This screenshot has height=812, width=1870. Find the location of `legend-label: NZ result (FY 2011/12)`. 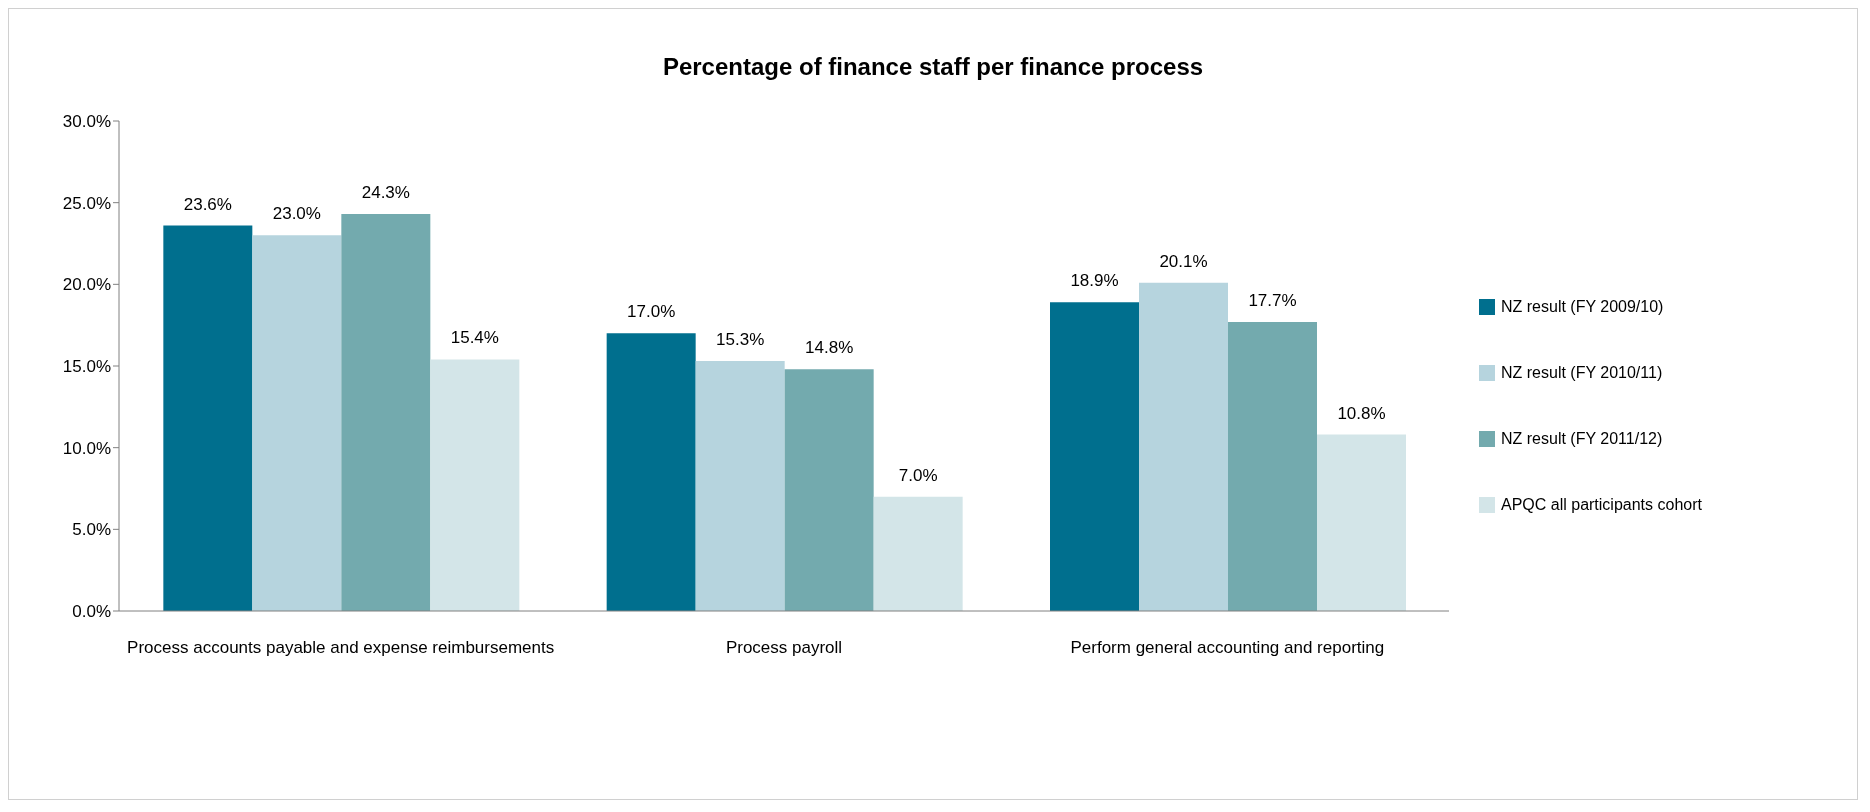

legend-label: NZ result (FY 2011/12) is located at coordinates (1582, 439).